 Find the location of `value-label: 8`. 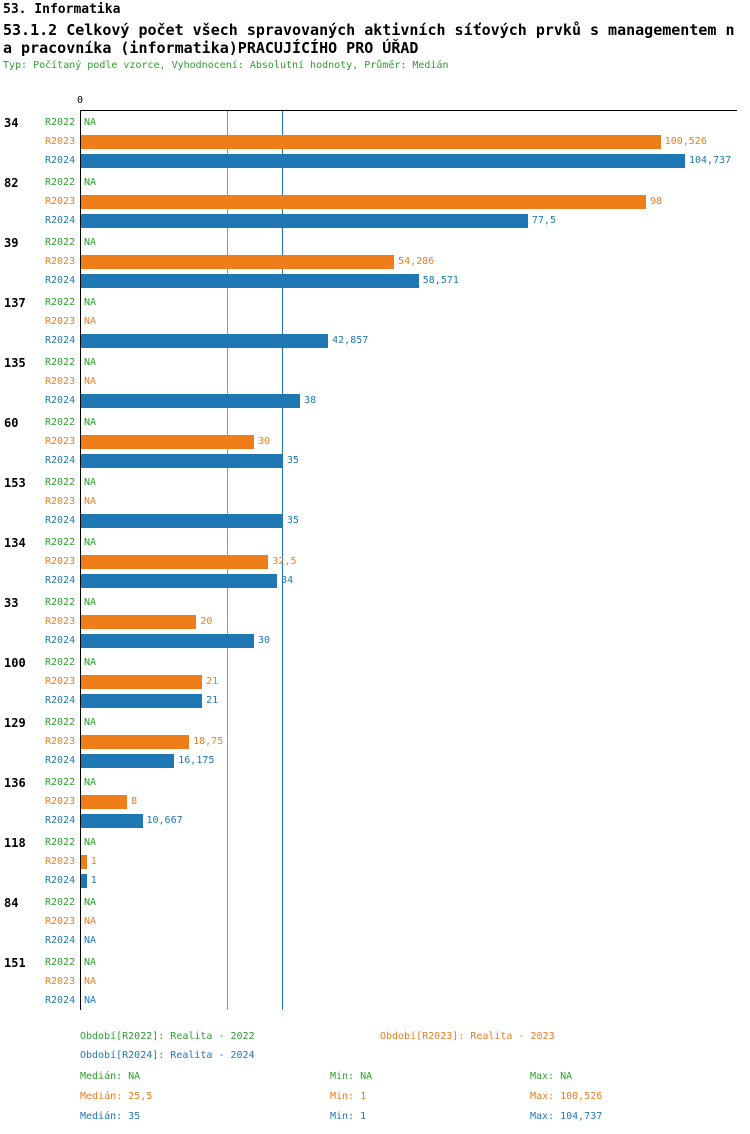

value-label: 8 is located at coordinates (134, 801).